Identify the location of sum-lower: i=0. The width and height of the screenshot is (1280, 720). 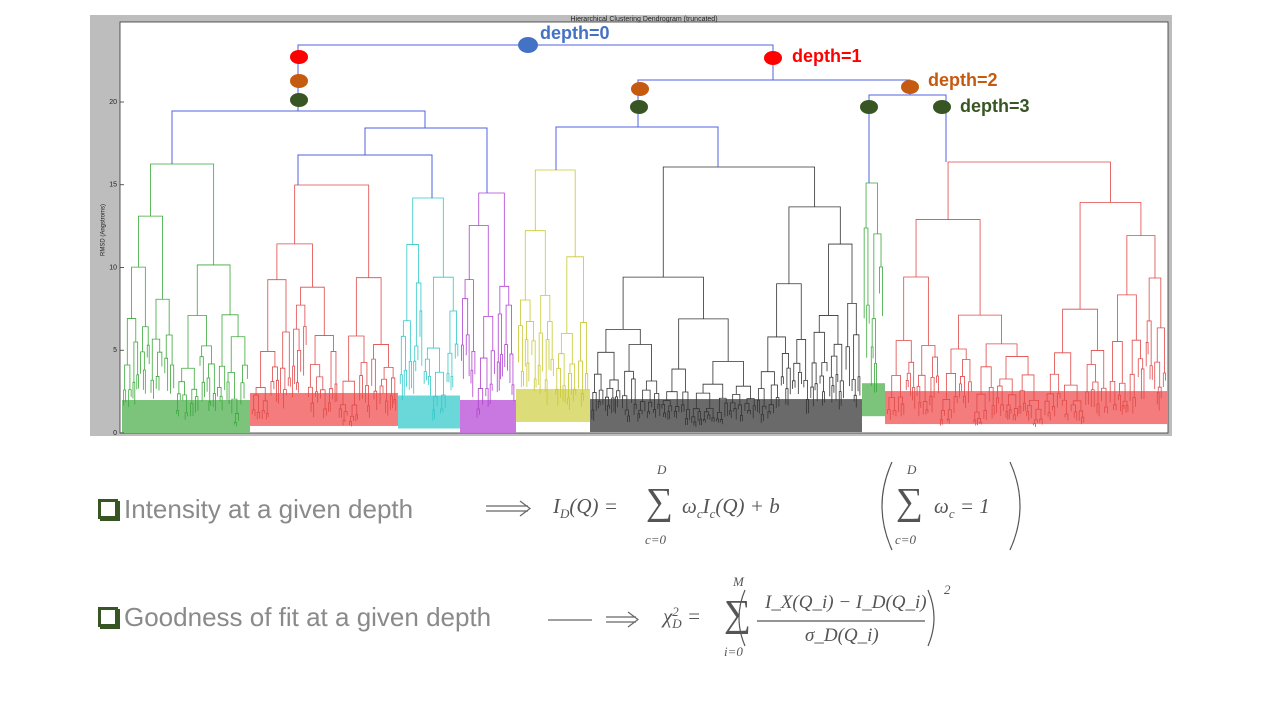
(733, 651).